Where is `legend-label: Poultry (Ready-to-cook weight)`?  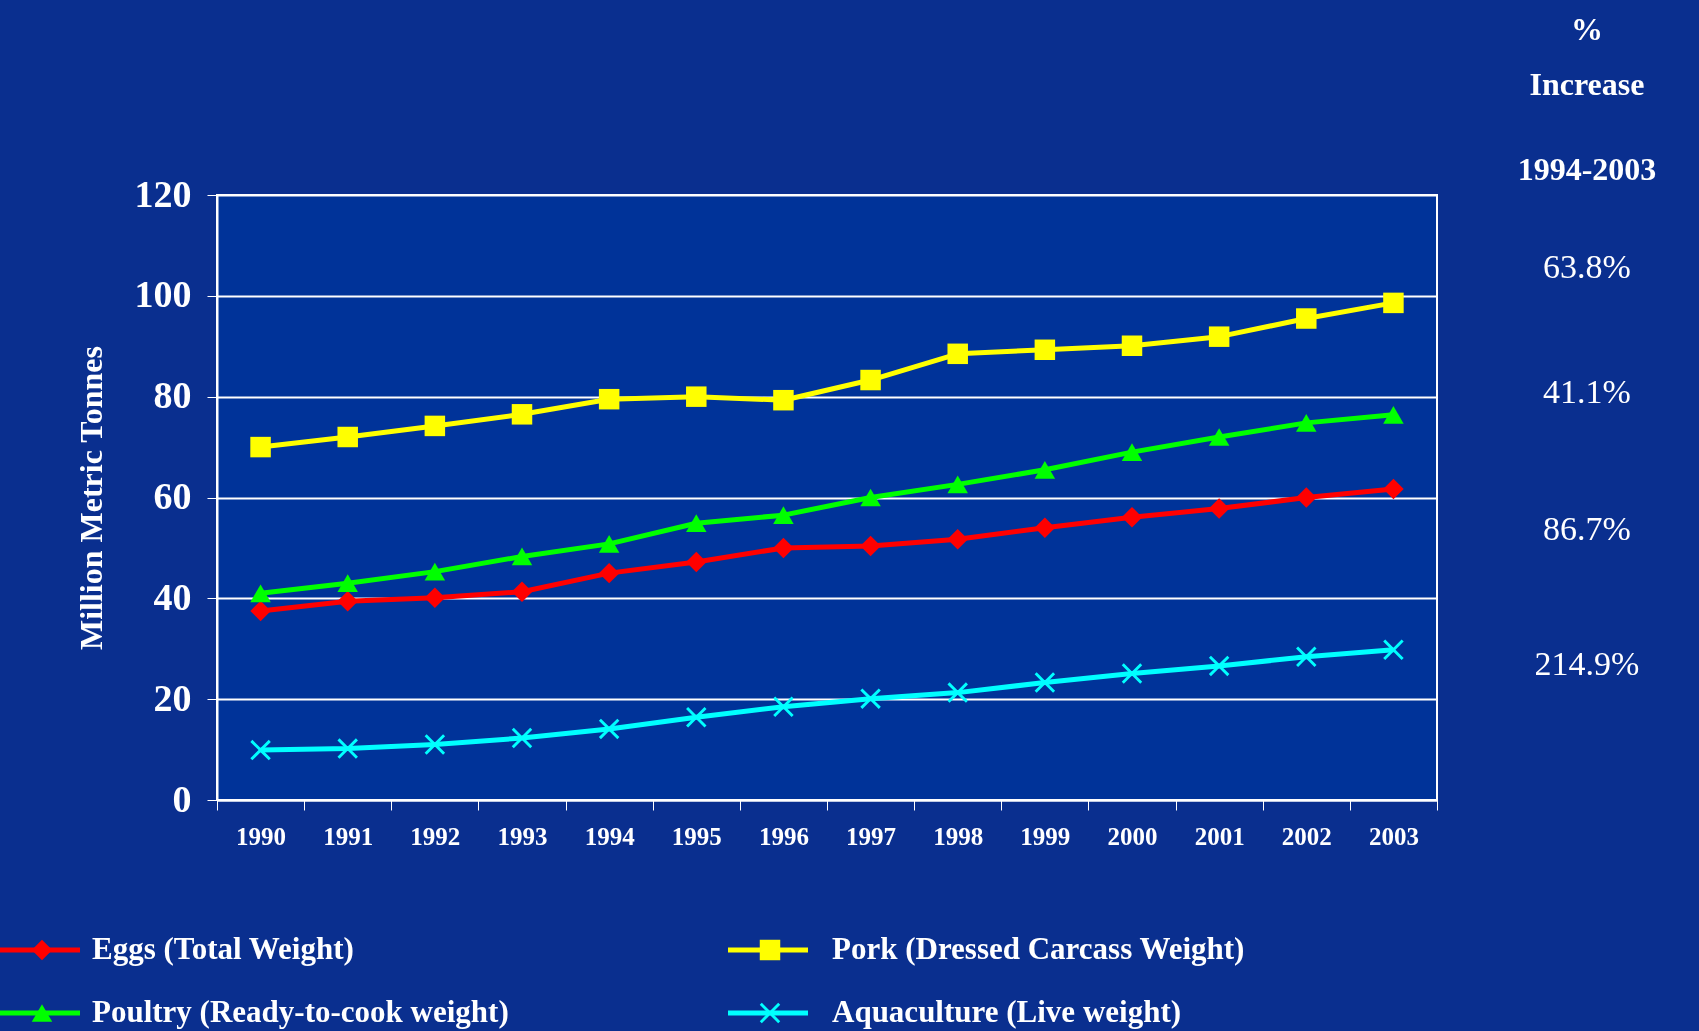
legend-label: Poultry (Ready-to-cook weight) is located at coordinates (300, 1011).